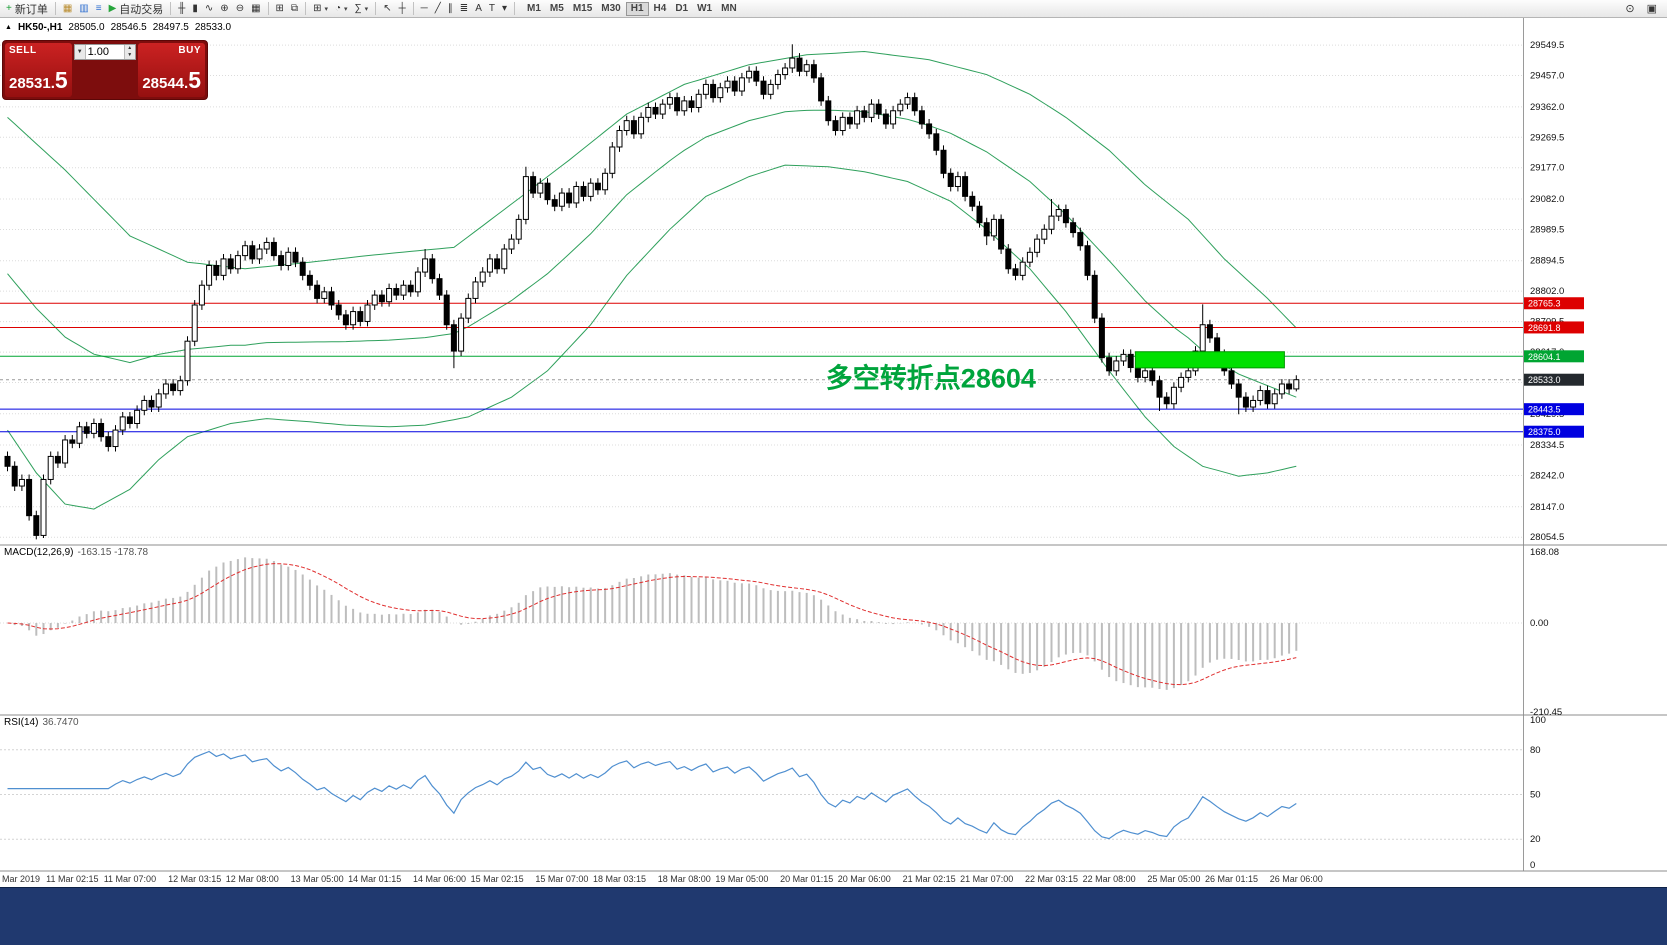 The height and width of the screenshot is (945, 1667). What do you see at coordinates (705, 8) in the screenshot?
I see `timeframe-w1-button: W1` at bounding box center [705, 8].